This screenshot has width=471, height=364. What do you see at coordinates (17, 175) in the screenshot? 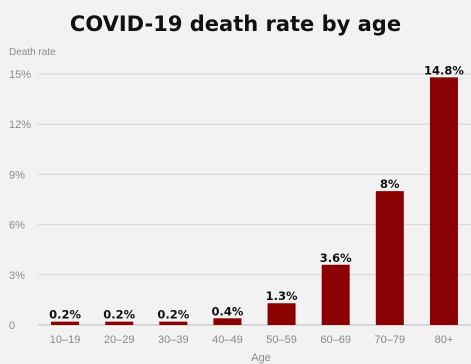
I see `y-tick-label: 9%` at bounding box center [17, 175].